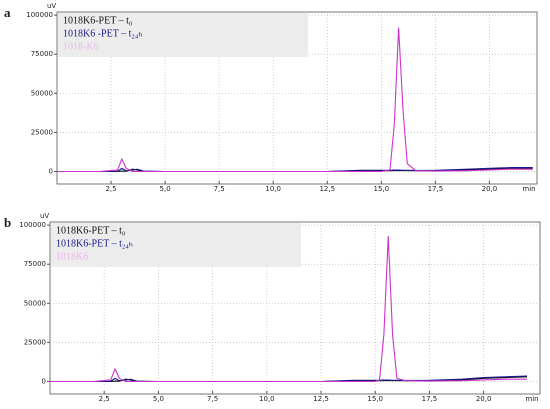 This screenshot has width=550, height=409. Describe the element at coordinates (7, 222) in the screenshot. I see `panel-label: b` at that location.